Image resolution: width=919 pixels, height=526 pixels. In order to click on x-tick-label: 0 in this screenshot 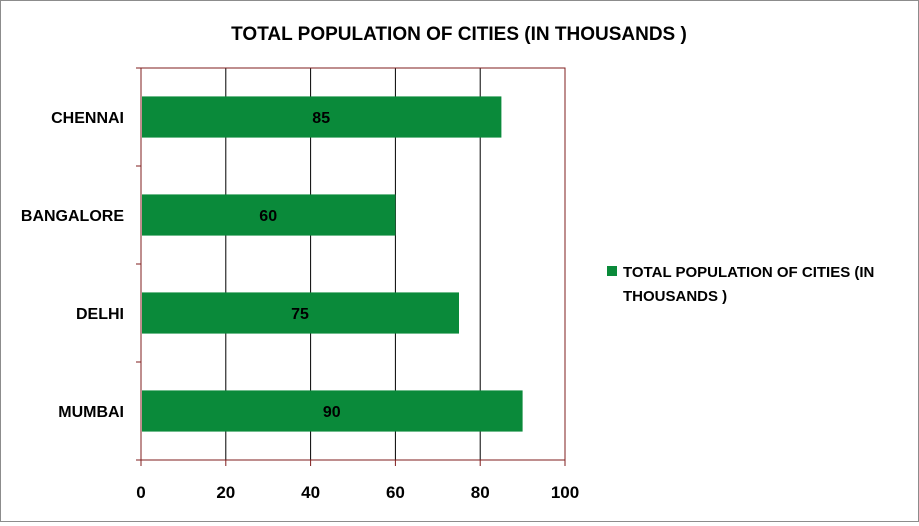, I will do `click(140, 492)`.